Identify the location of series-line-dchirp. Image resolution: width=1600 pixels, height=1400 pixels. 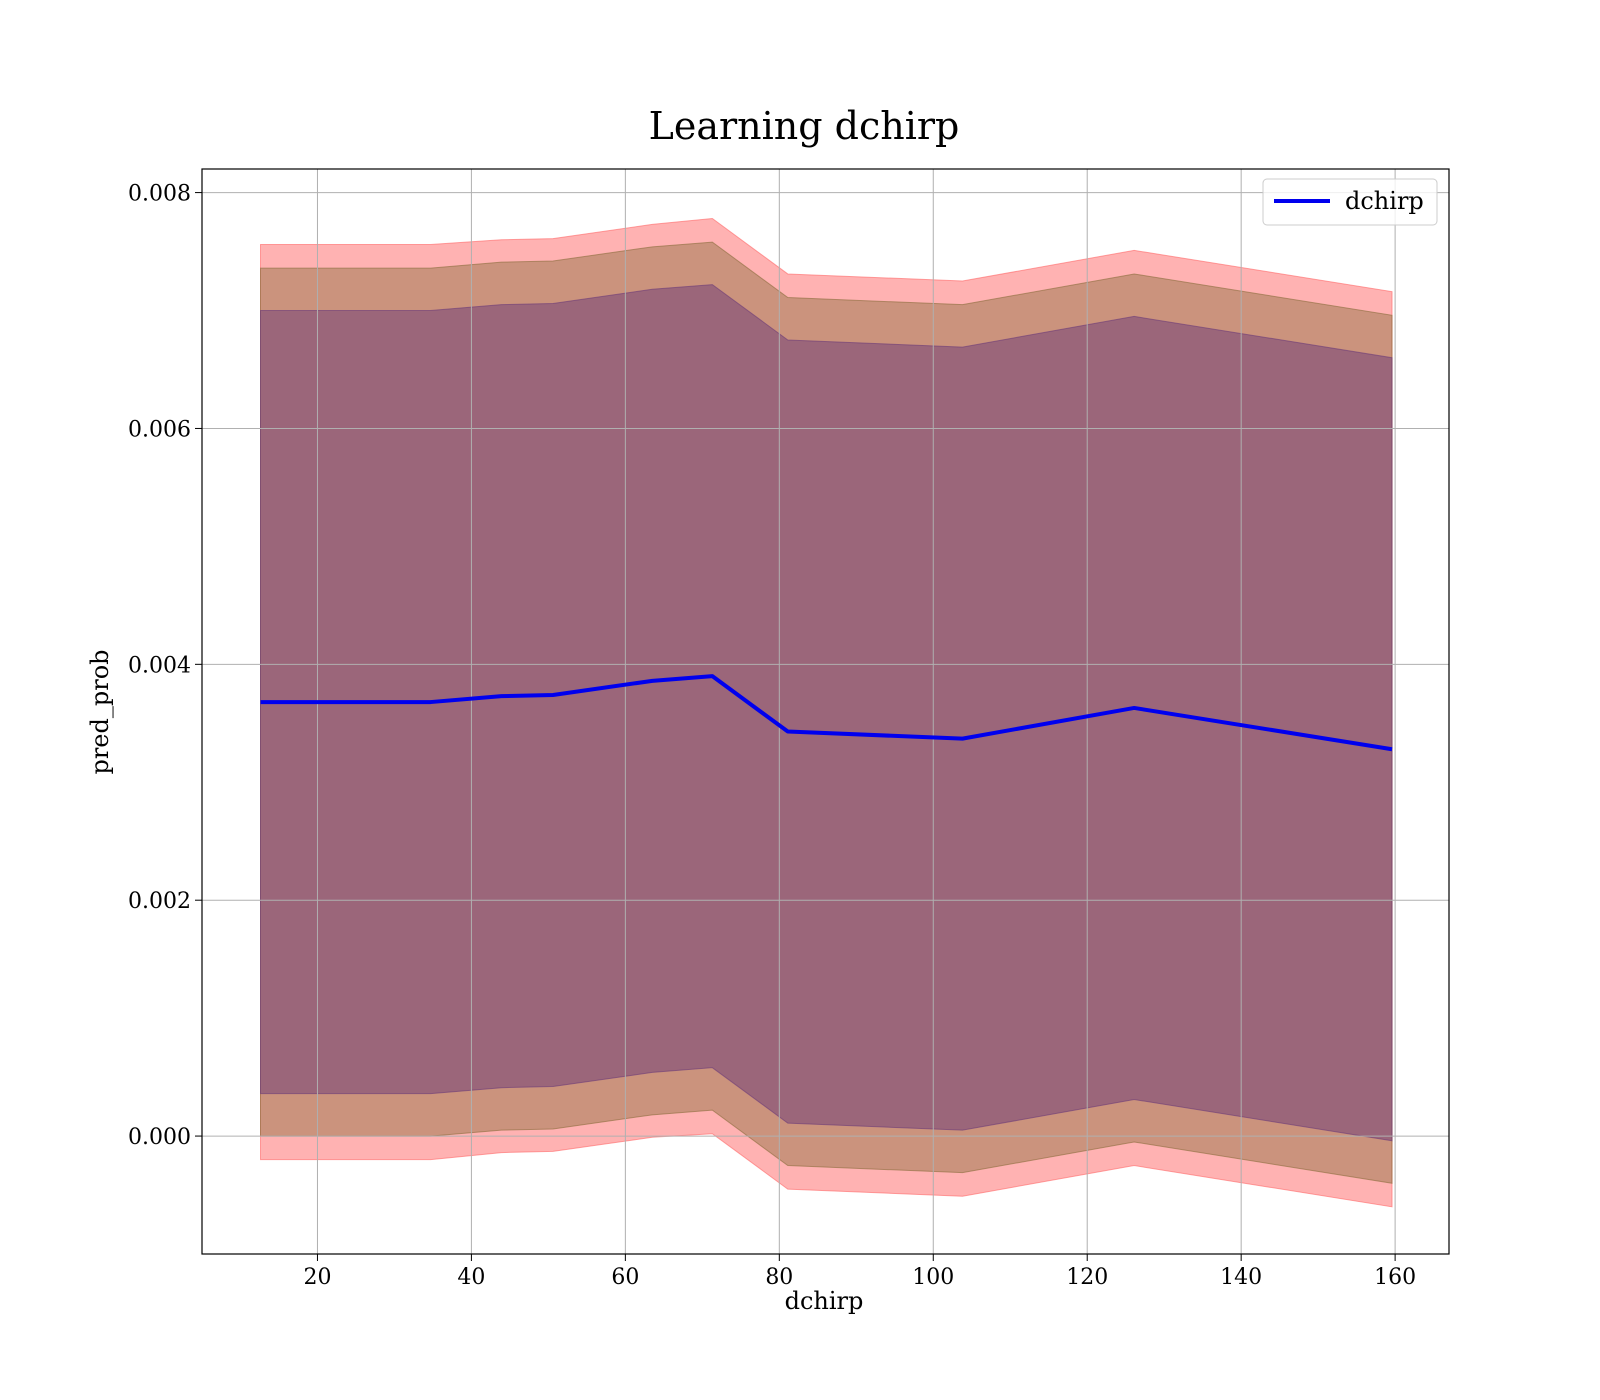
(826, 713).